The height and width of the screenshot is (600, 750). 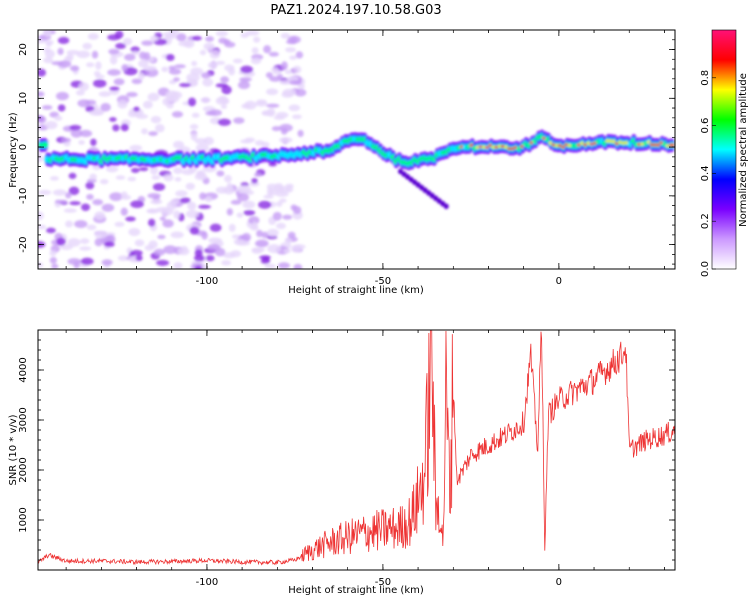 I want to click on heatmap-y-tick-label: -10, so click(x=23, y=196).